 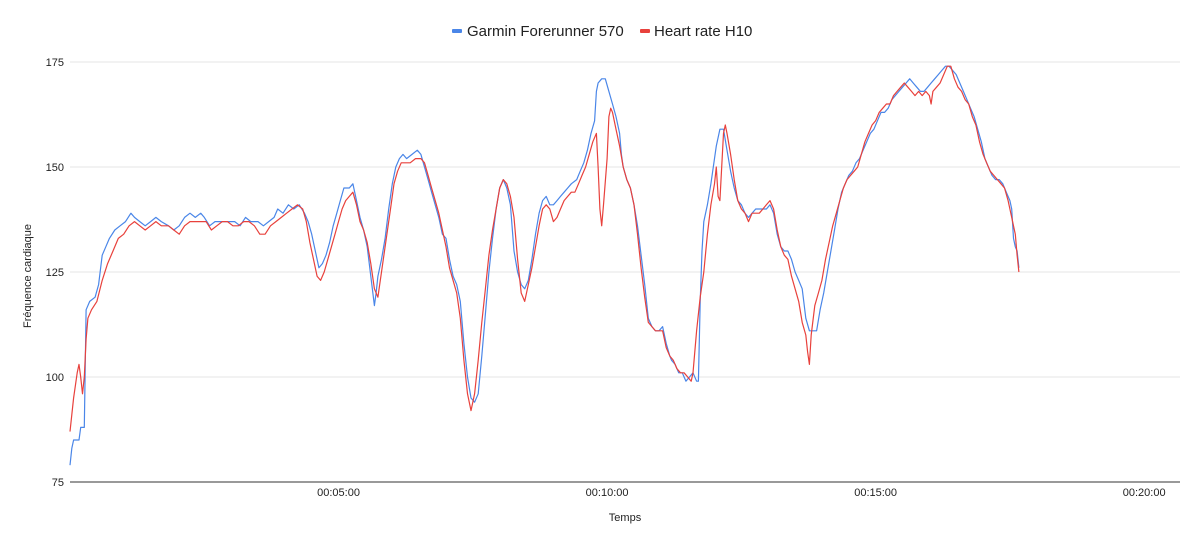 I want to click on legend: Garmin Forerunner 570 Heart rate H10, so click(x=602, y=31).